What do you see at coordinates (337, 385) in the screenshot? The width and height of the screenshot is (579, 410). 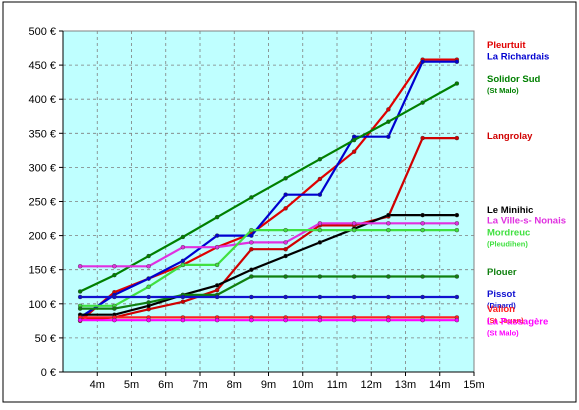 I see `x-tick-label: 11m` at bounding box center [337, 385].